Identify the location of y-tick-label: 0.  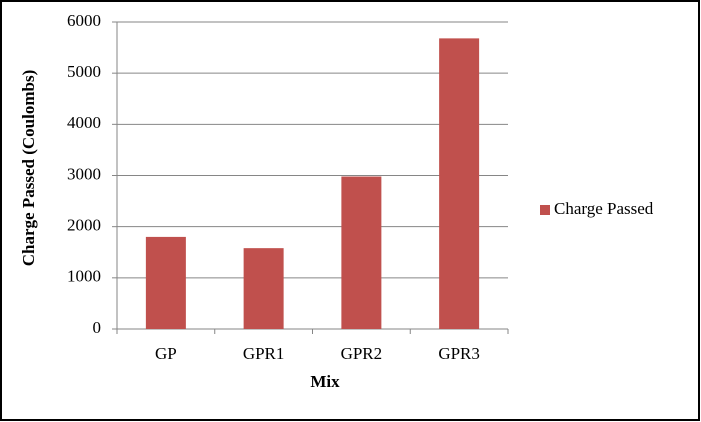
(97, 327).